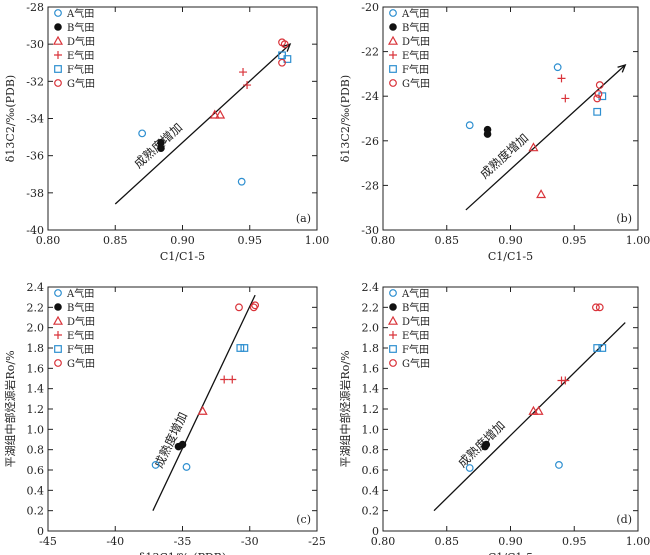  Describe the element at coordinates (35, 119) in the screenshot. I see `y-tick-label: -34` at that location.